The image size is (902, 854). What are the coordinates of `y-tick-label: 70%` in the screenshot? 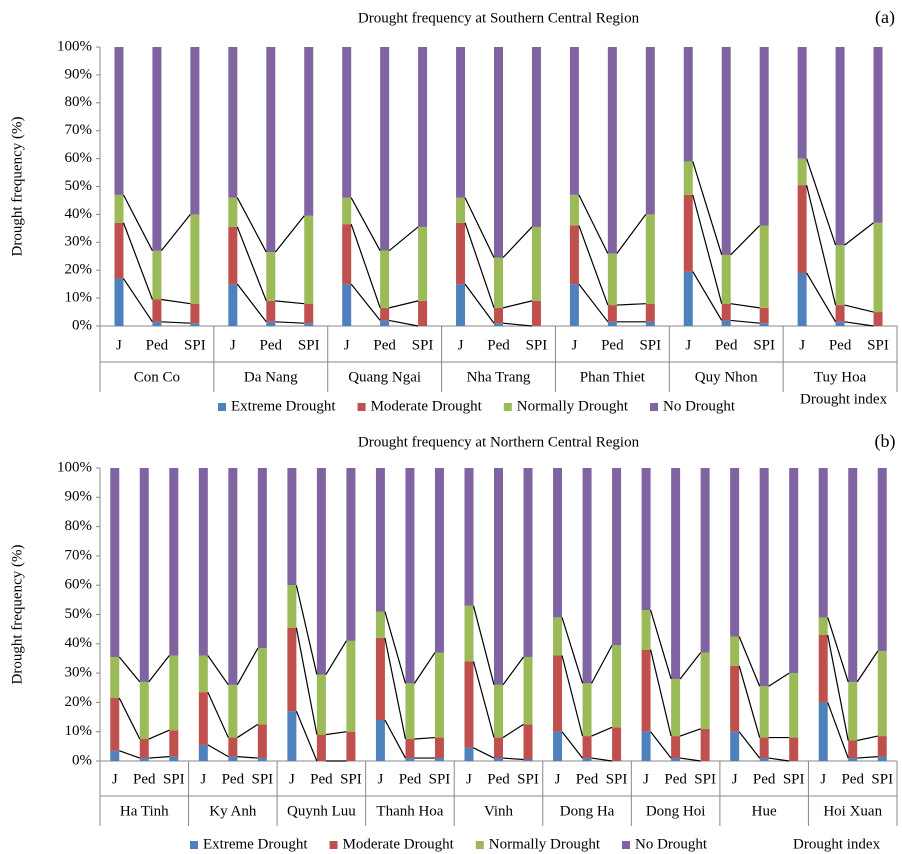 It's located at (79, 130).